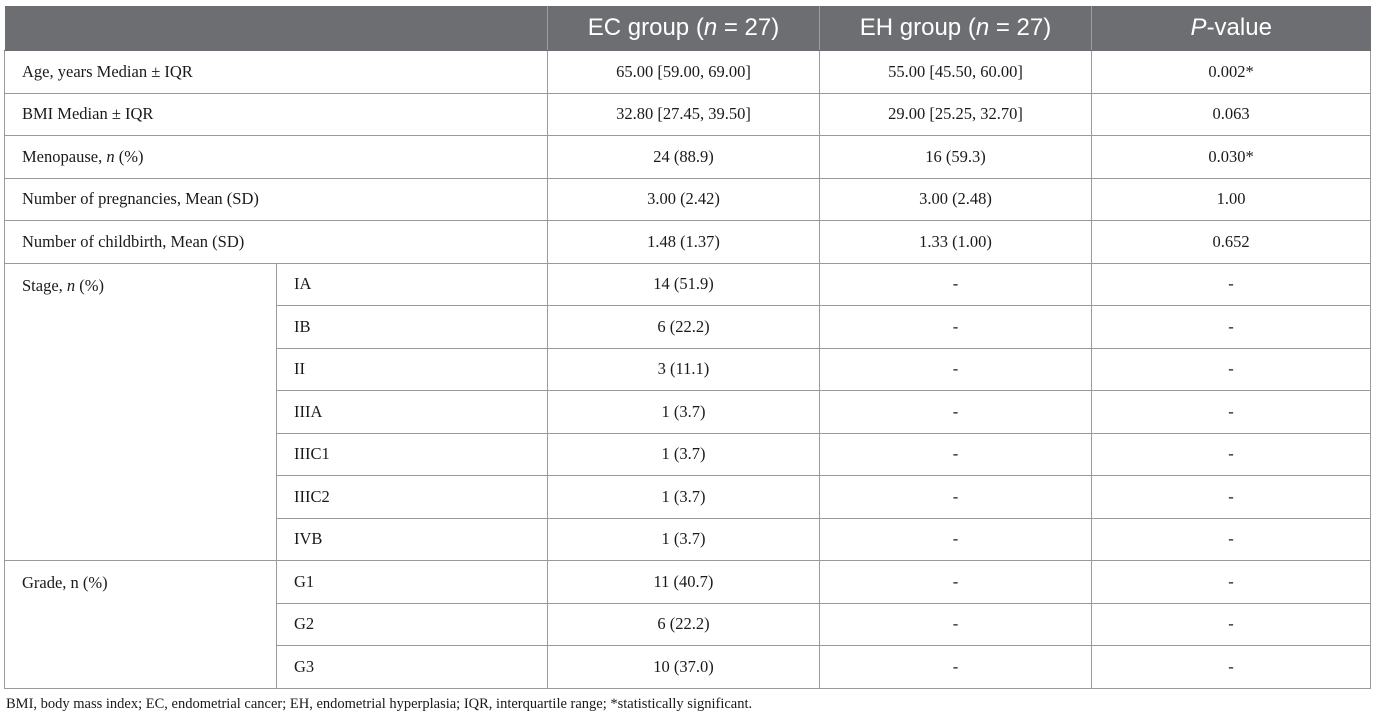 This screenshot has width=1375, height=720. Describe the element at coordinates (412, 624) in the screenshot. I see `grade-sub-label: G2` at that location.